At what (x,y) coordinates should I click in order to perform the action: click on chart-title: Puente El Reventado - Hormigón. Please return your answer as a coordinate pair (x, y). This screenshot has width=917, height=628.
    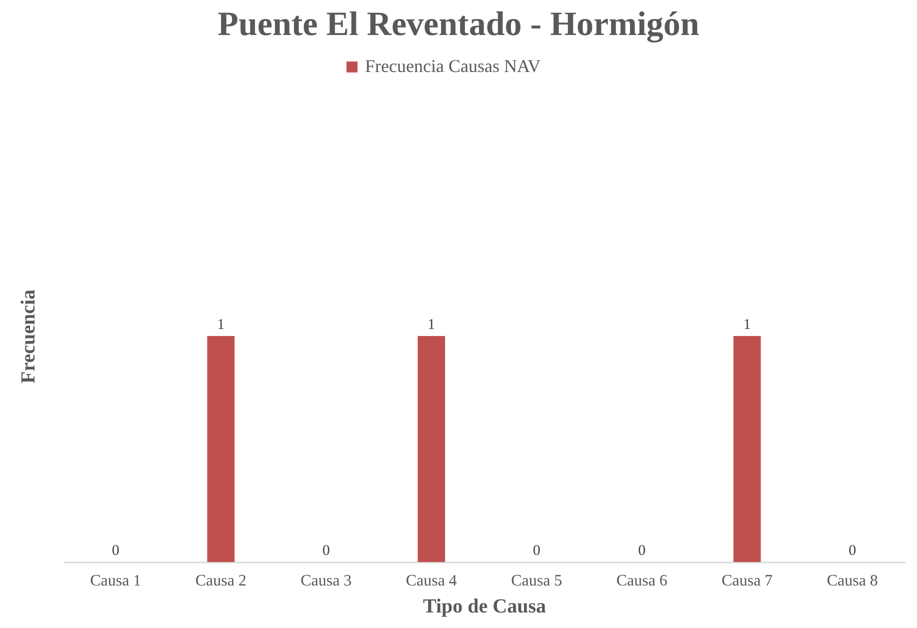
    Looking at the image, I should click on (458, 25).